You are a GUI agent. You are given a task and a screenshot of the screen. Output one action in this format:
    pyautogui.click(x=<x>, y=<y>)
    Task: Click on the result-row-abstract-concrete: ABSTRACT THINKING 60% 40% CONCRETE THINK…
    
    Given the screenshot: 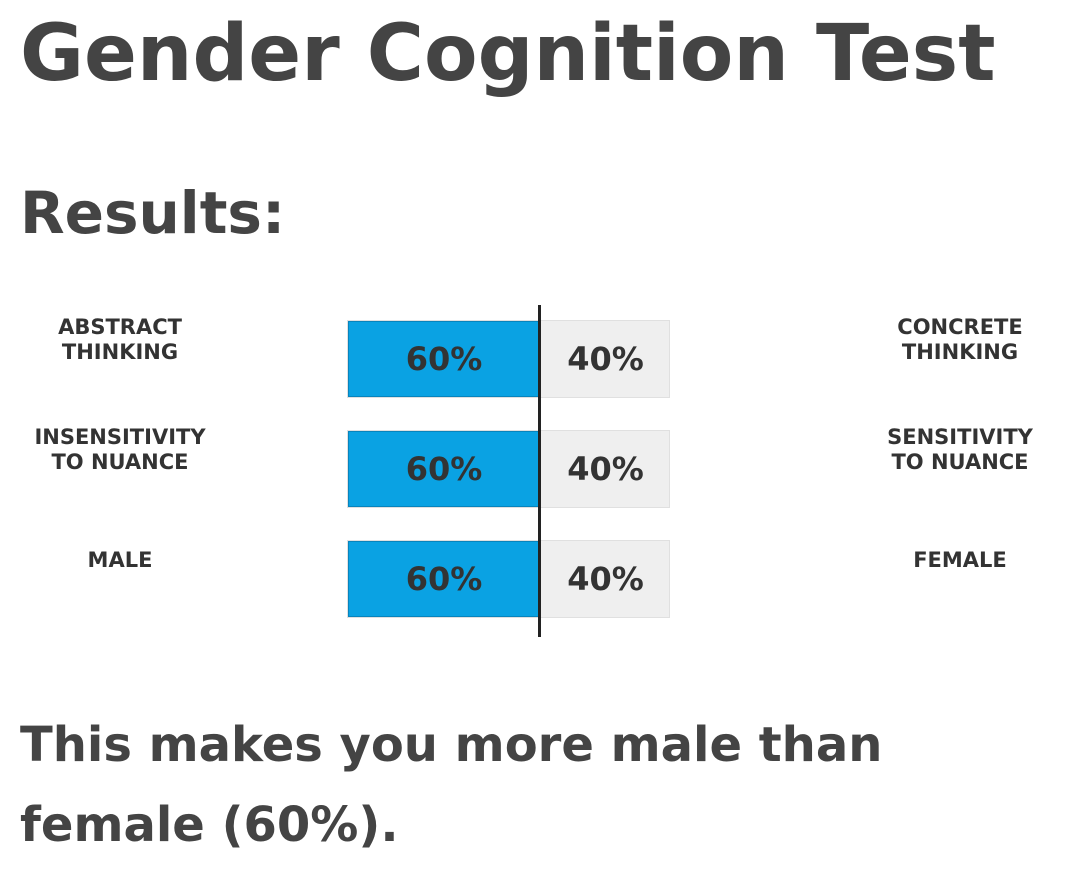 What is the action you would take?
    pyautogui.click(x=540, y=349)
    